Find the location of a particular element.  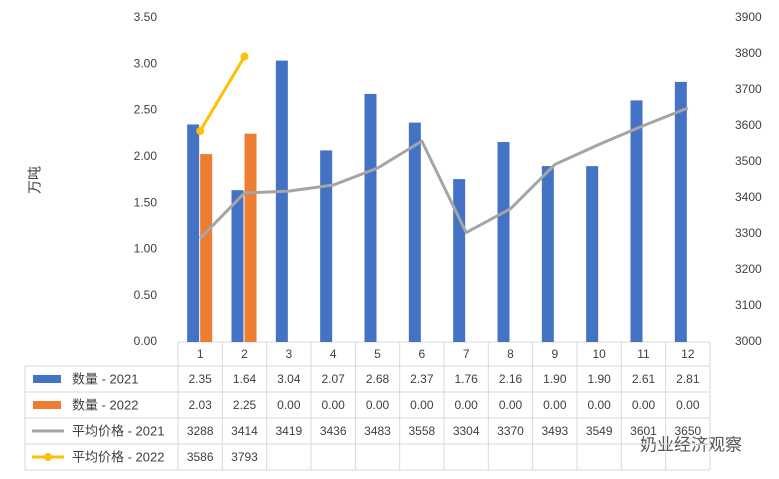

y-axis-label: 万吨 is located at coordinates (35, 180).